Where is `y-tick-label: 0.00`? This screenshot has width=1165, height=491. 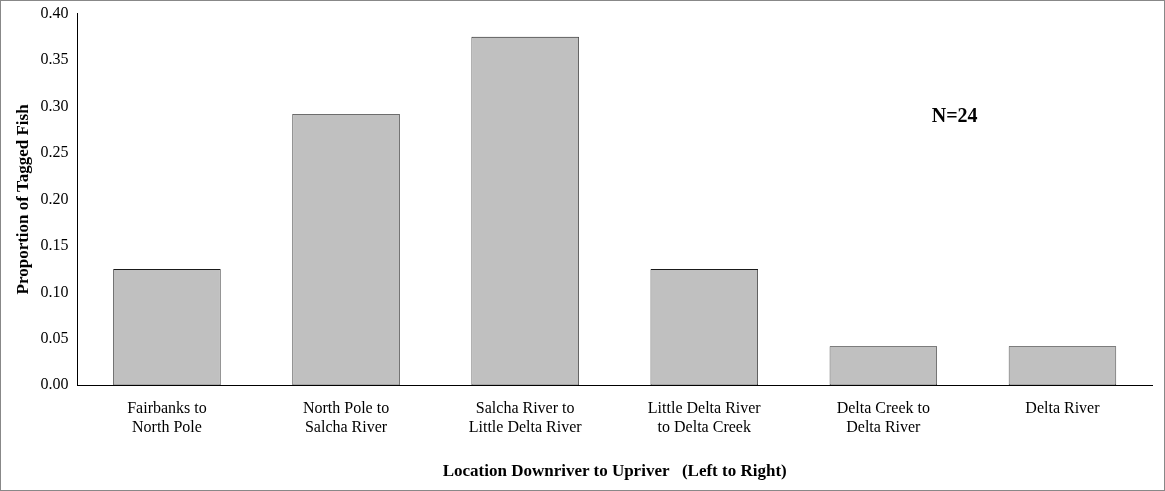
y-tick-label: 0.00 is located at coordinates (54, 384).